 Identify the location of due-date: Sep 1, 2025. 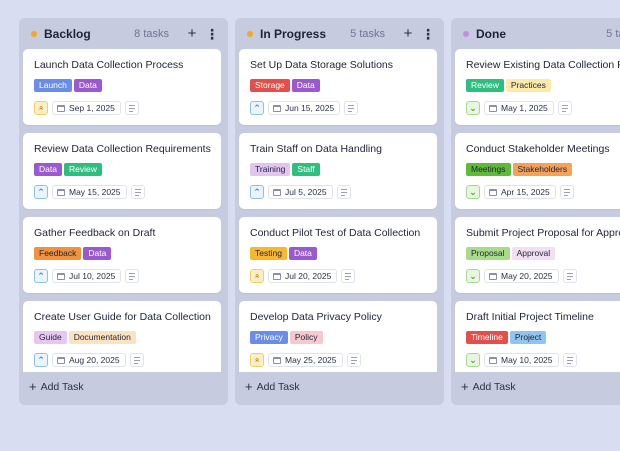
(86, 108).